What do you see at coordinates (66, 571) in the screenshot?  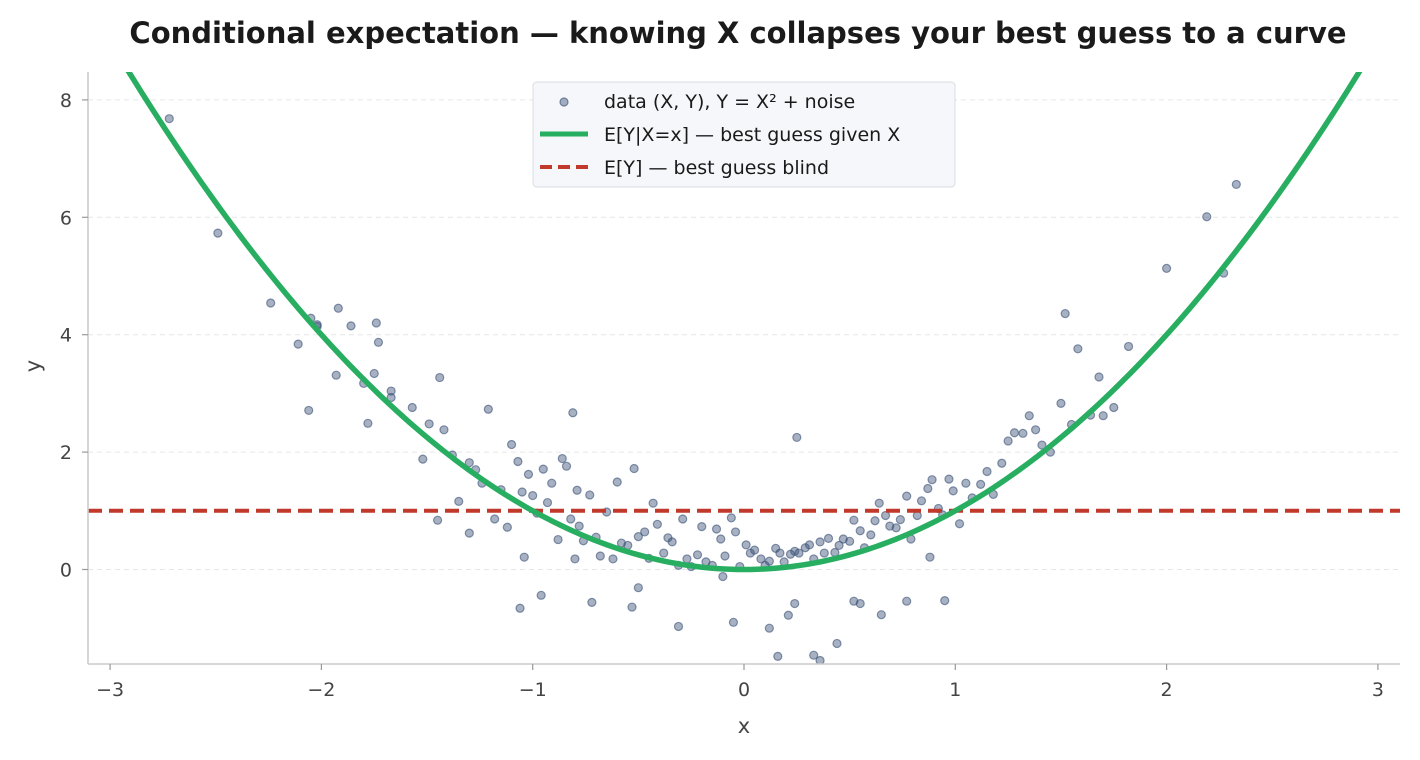 I see `y-tick-label-0: 0` at bounding box center [66, 571].